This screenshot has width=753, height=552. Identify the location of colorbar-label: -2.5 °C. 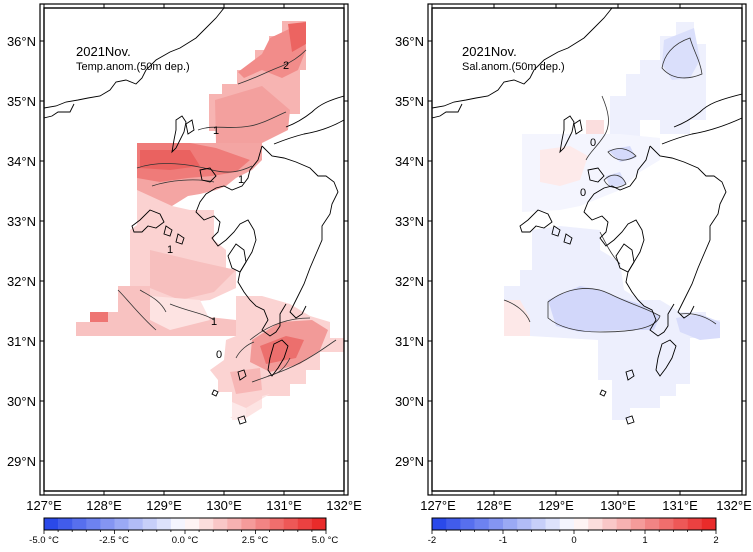
(114, 540).